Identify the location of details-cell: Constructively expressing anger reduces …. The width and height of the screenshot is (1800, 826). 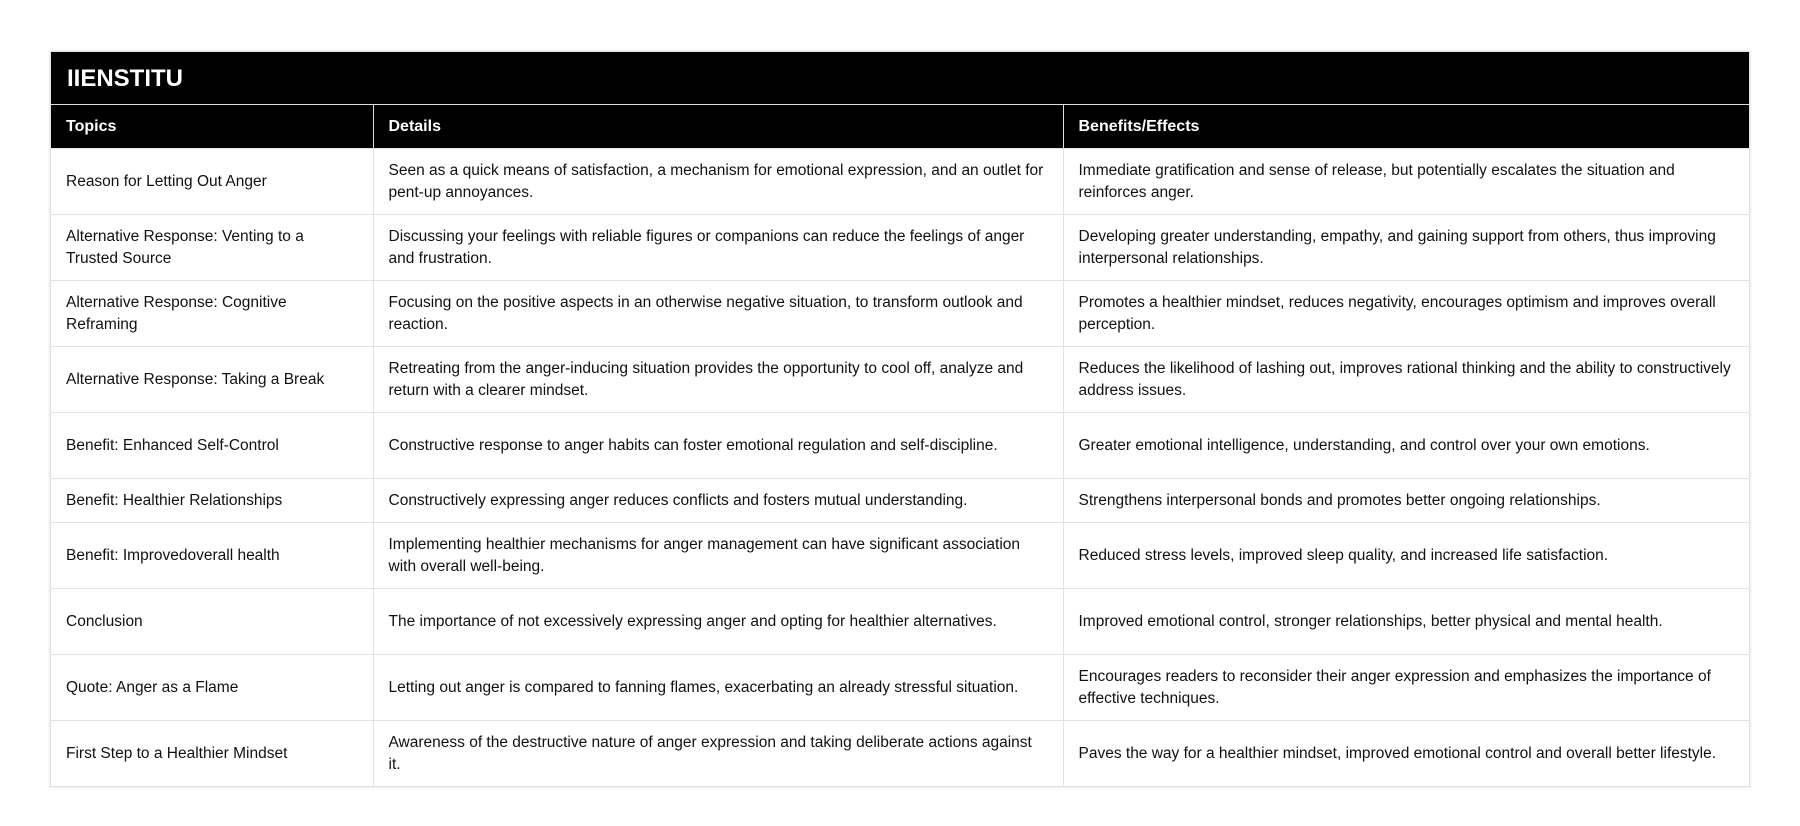
(718, 500).